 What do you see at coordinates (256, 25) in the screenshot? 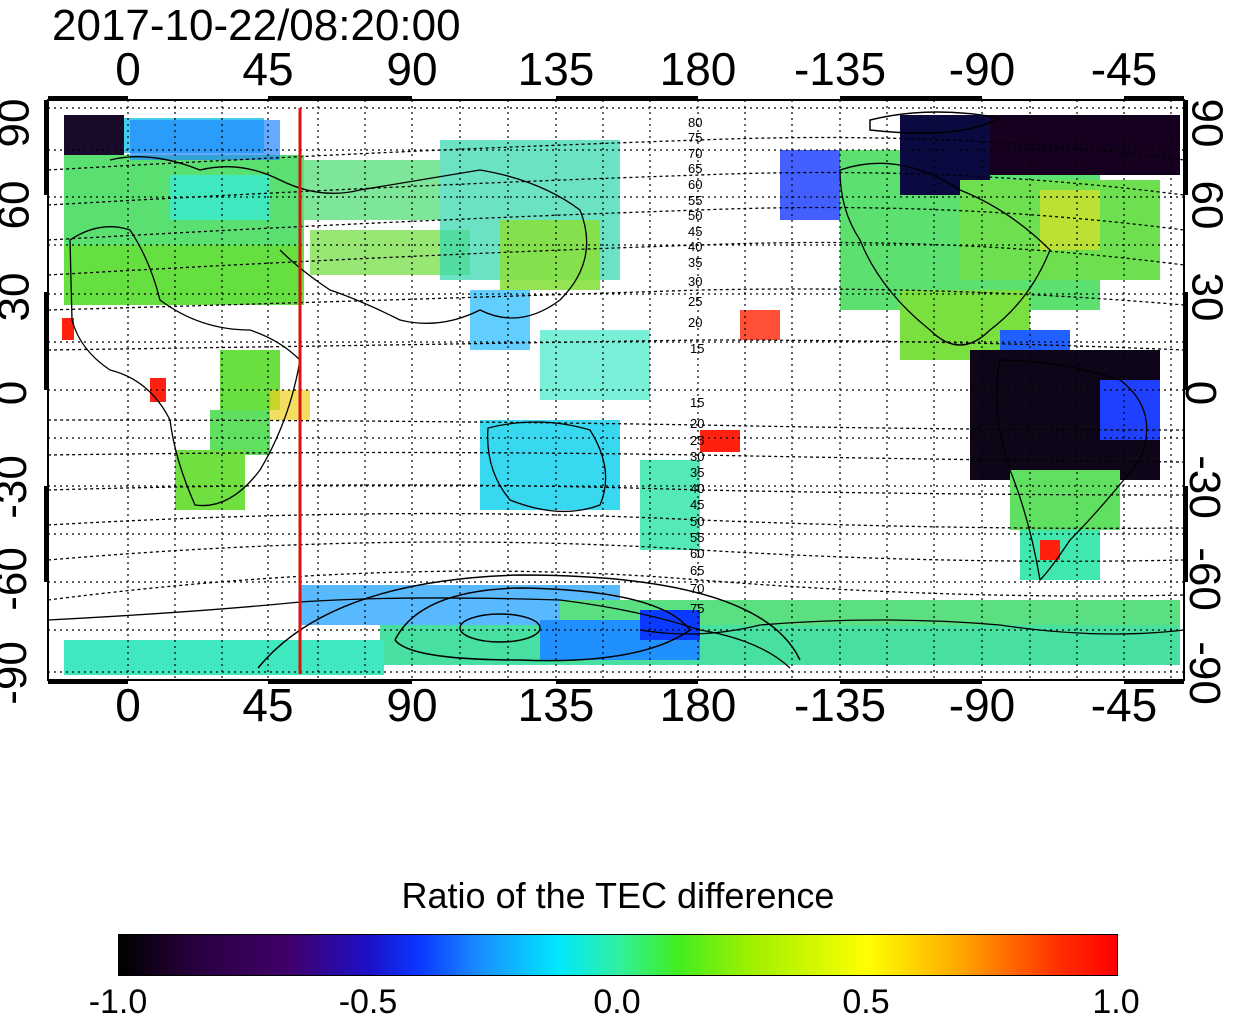
I see `timestamp: 2017-10-22/08:20:00` at bounding box center [256, 25].